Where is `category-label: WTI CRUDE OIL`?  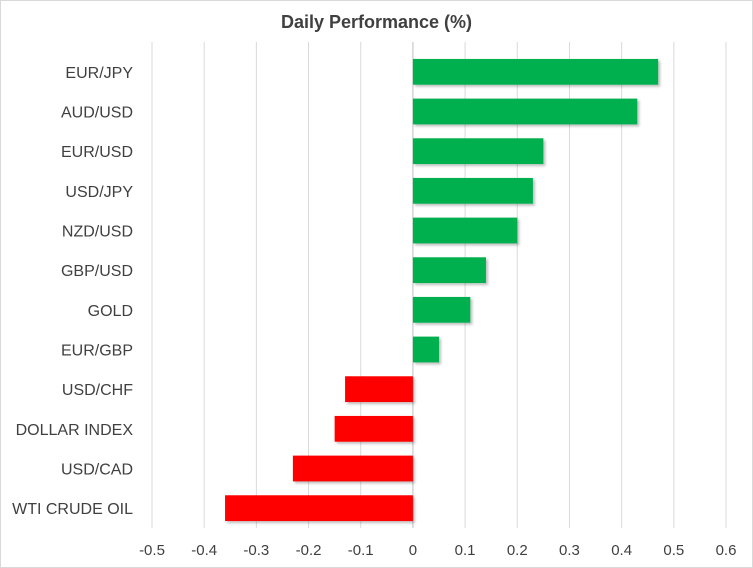
category-label: WTI CRUDE OIL is located at coordinates (72, 509).